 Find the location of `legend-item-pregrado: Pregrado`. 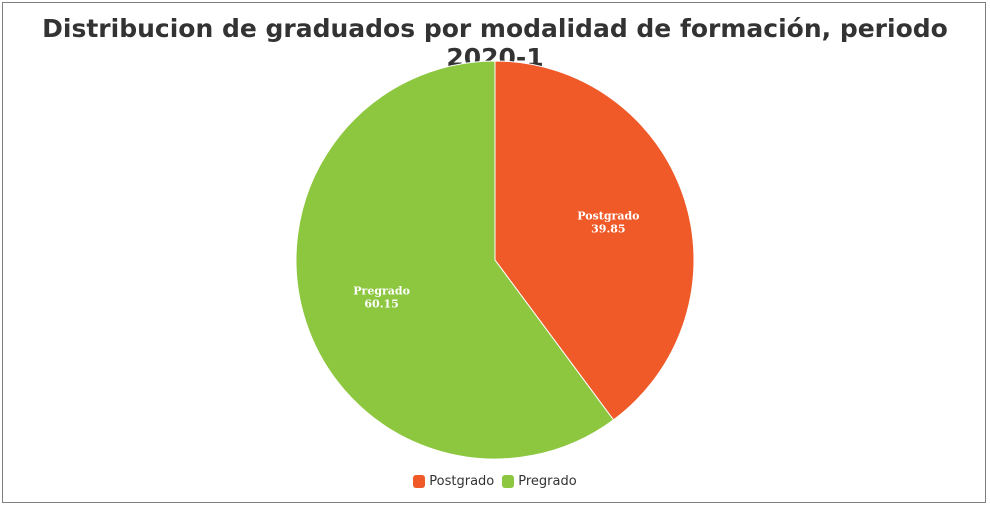

legend-item-pregrado: Pregrado is located at coordinates (539, 481).